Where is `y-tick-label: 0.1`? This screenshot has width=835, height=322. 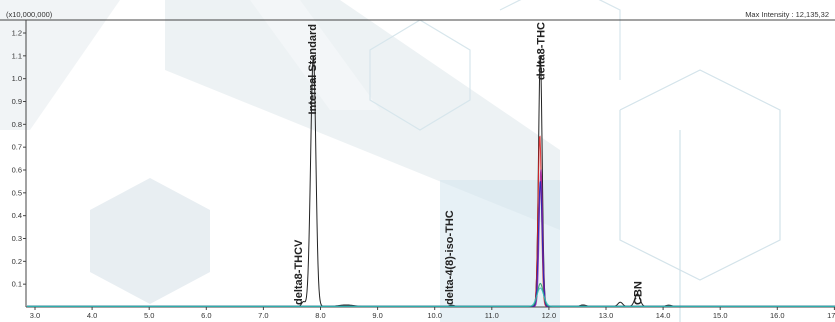
y-tick-label: 0.1 is located at coordinates (17, 284).